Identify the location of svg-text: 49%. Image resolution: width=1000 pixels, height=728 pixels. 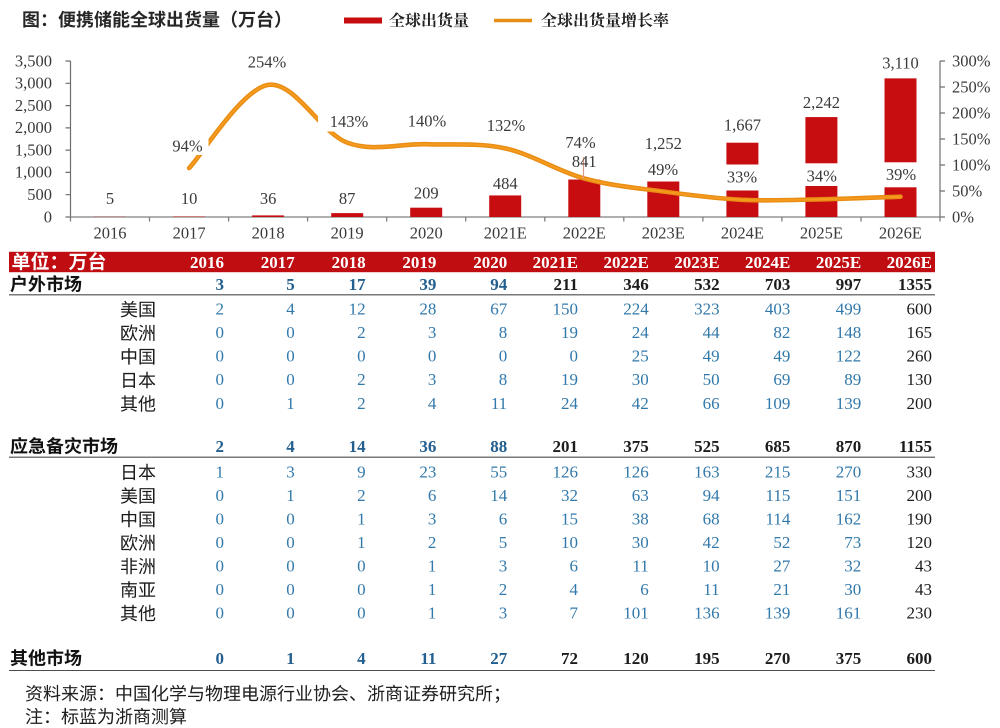
(663, 169).